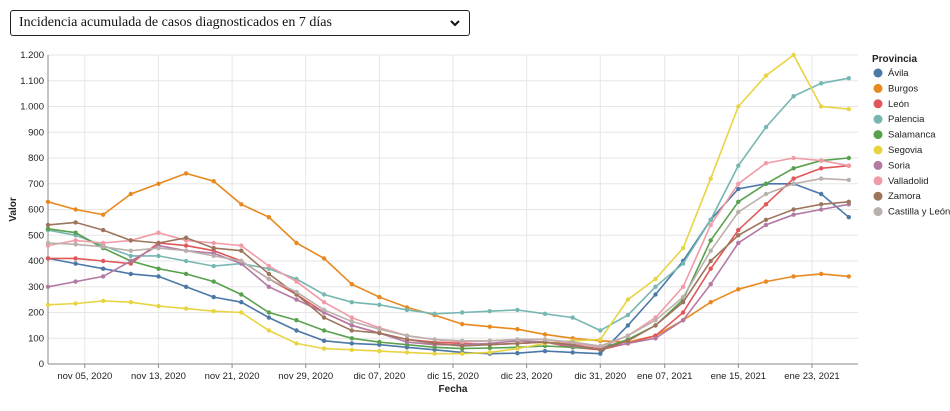 The width and height of the screenshot is (950, 411). What do you see at coordinates (527, 376) in the screenshot?
I see `x-tick-label: dic 23, 2020` at bounding box center [527, 376].